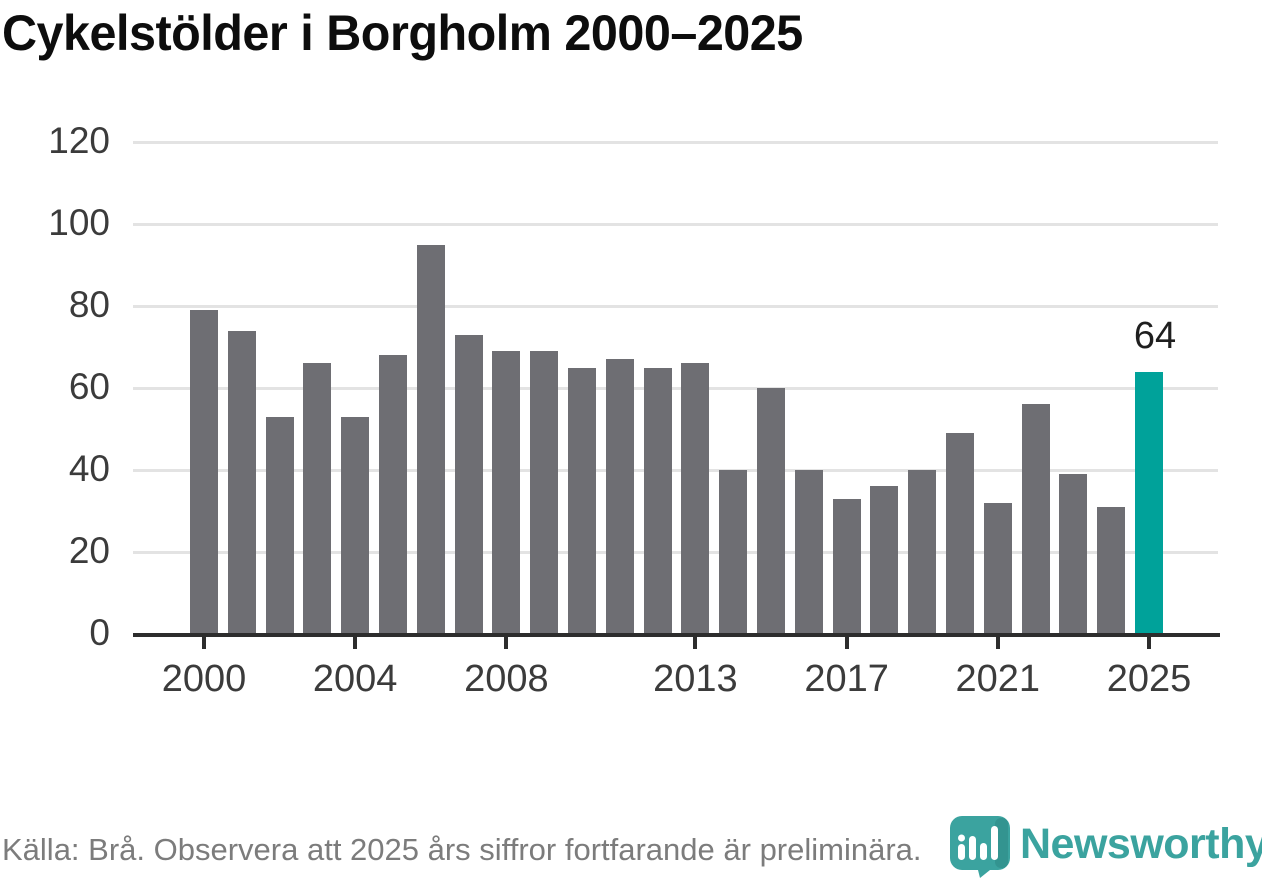  What do you see at coordinates (468, 484) in the screenshot?
I see `bar-2007` at bounding box center [468, 484].